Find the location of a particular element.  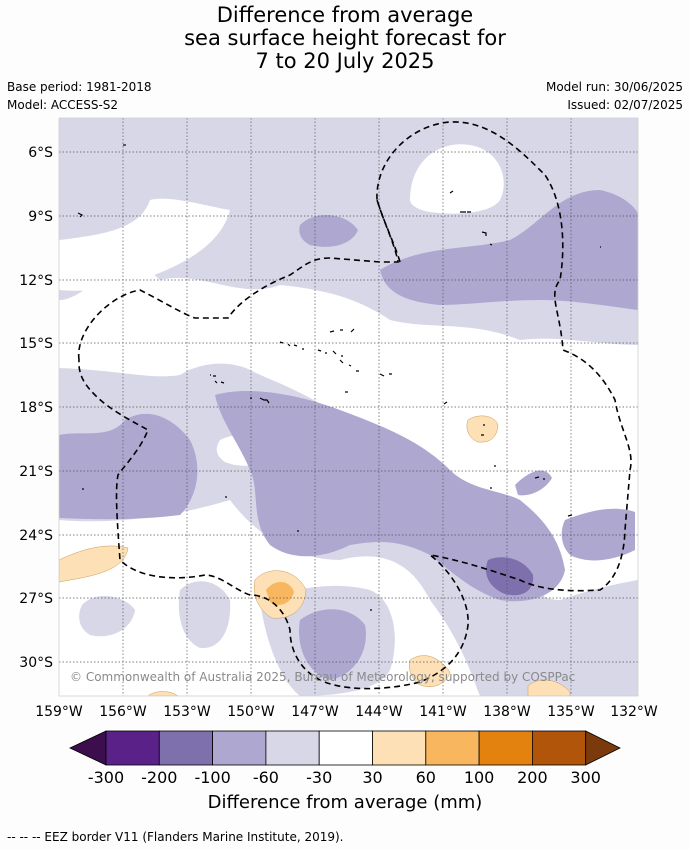

colorbar-tick-7: 100 is located at coordinates (479, 777).